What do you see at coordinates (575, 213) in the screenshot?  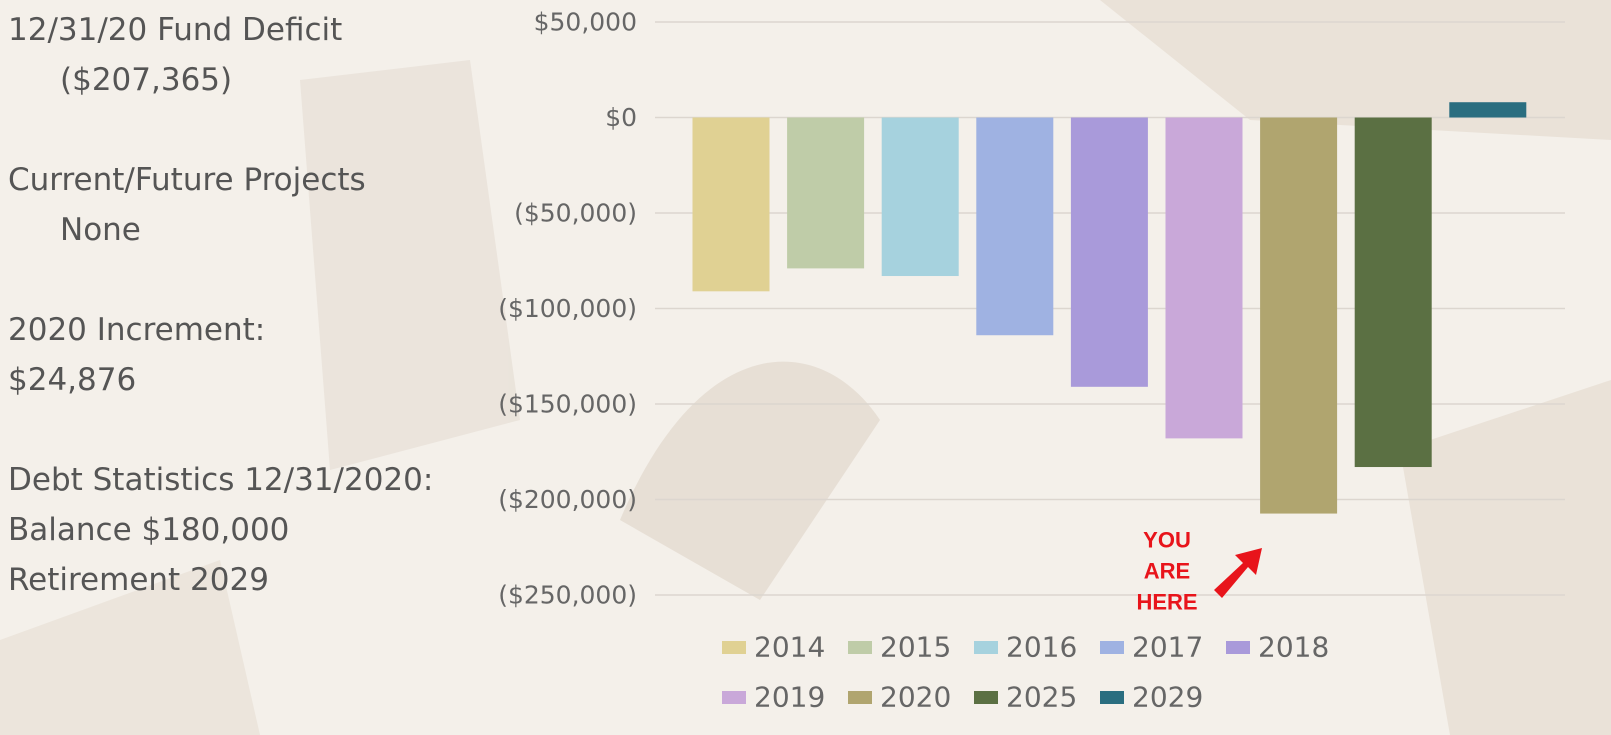 I see `y-tick-label: ($50,000)` at bounding box center [575, 213].